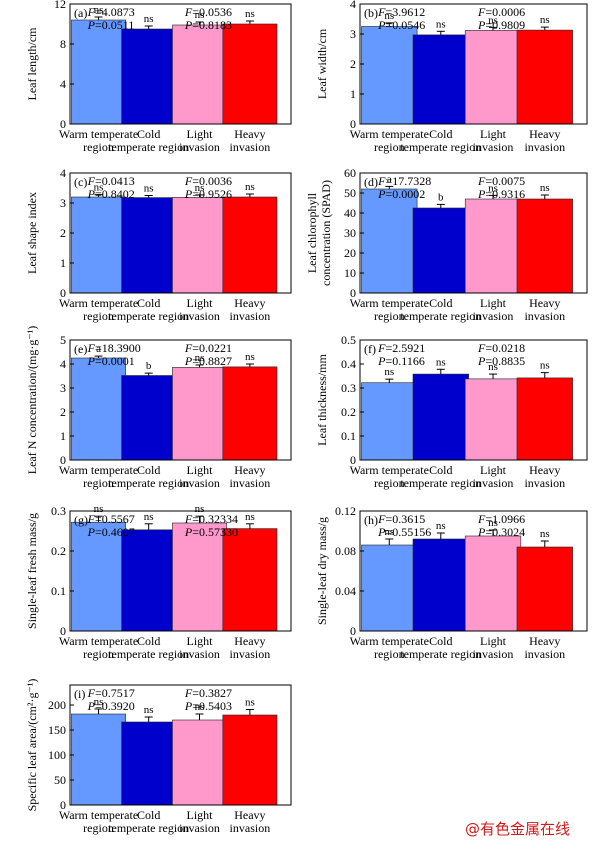  Describe the element at coordinates (322, 400) in the screenshot. I see `y-axis-label: Leaf thickness/mm` at that location.